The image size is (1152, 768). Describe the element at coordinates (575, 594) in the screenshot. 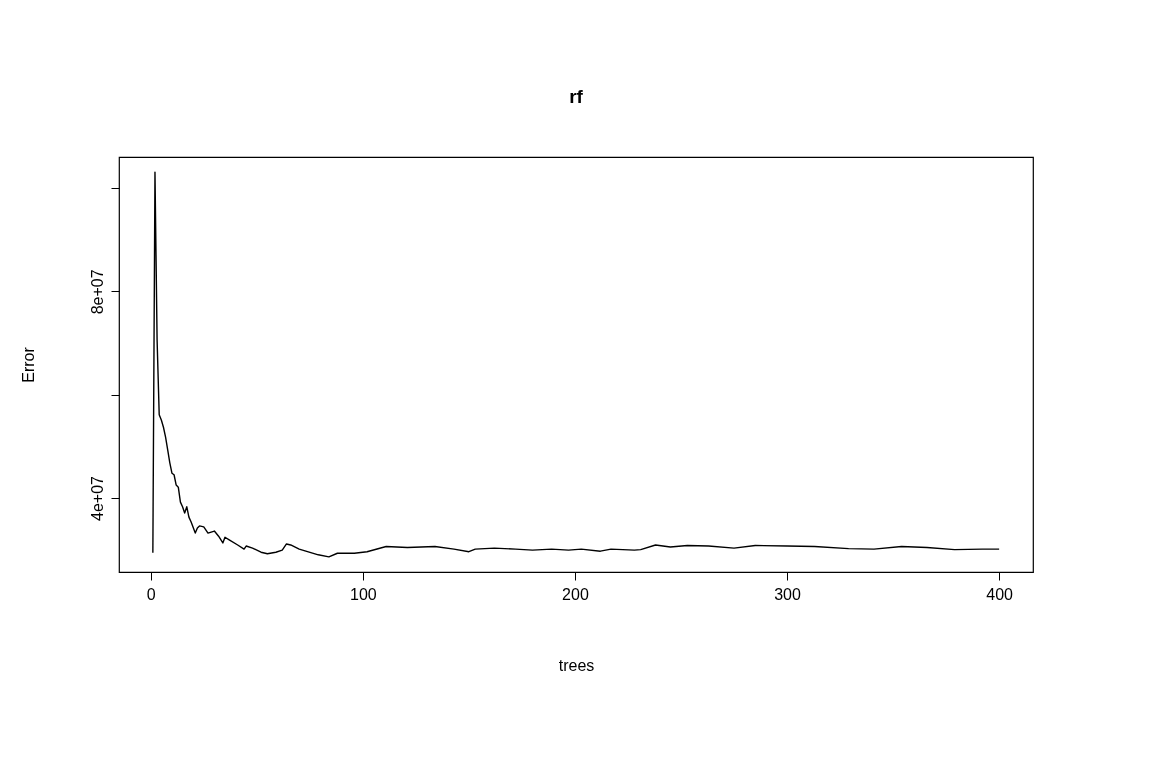

I see `x-tick-label: 200` at that location.